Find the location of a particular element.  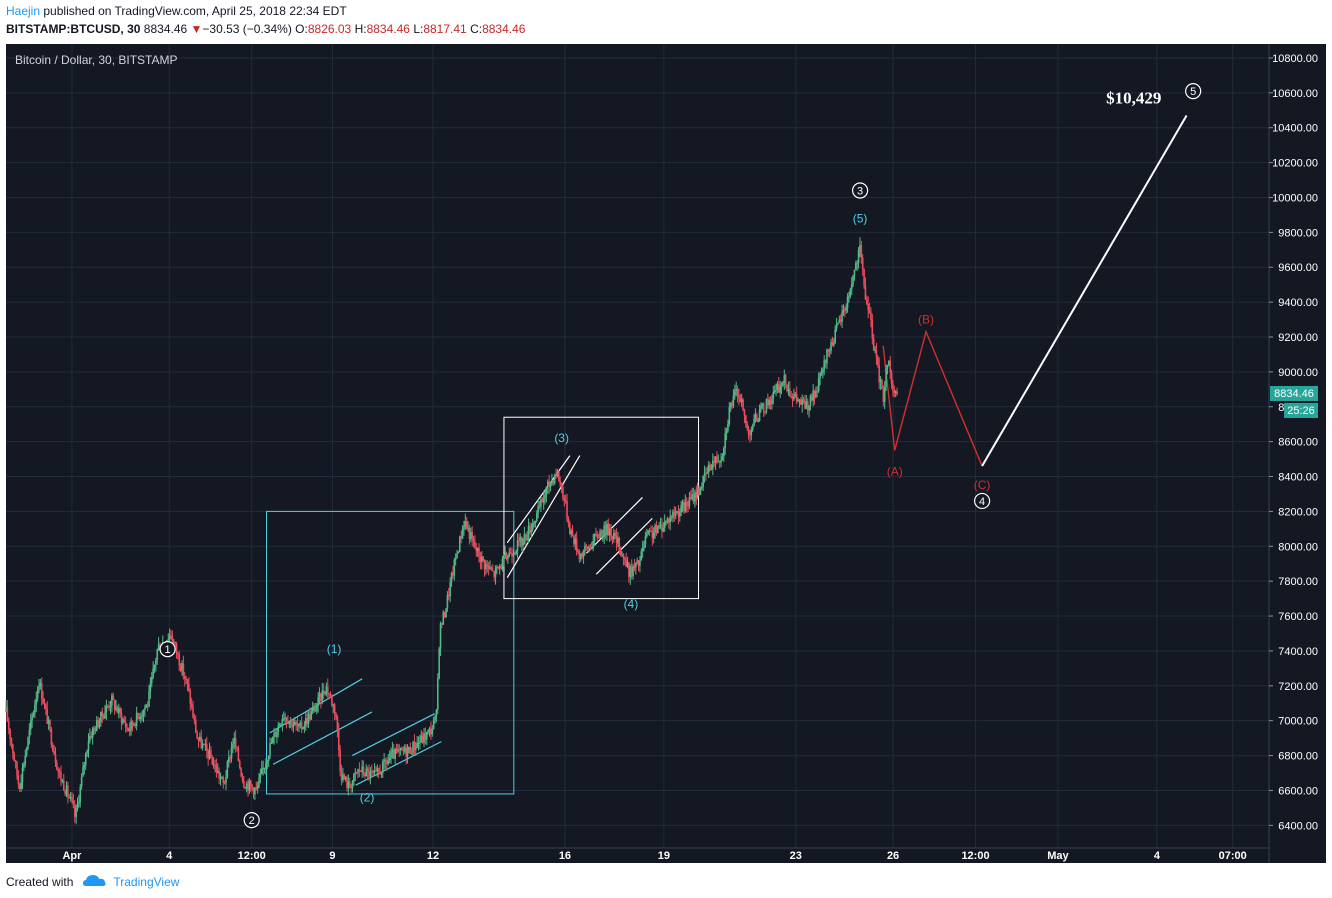

footer: Created with TradingView is located at coordinates (92, 881).